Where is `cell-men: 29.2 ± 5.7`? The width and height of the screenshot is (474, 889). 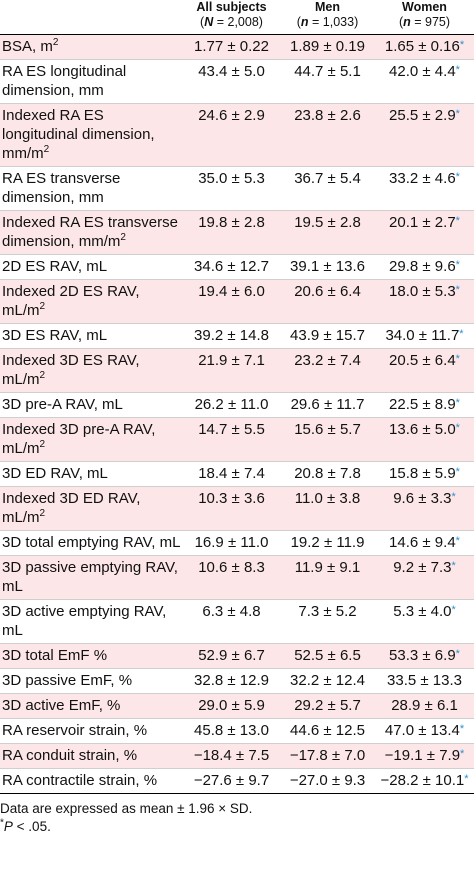 cell-men: 29.2 ± 5.7 is located at coordinates (327, 706).